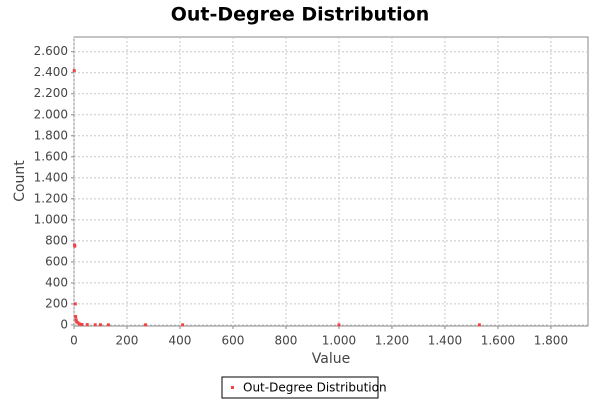 The width and height of the screenshot is (600, 400). I want to click on legend-marker, so click(232, 387).